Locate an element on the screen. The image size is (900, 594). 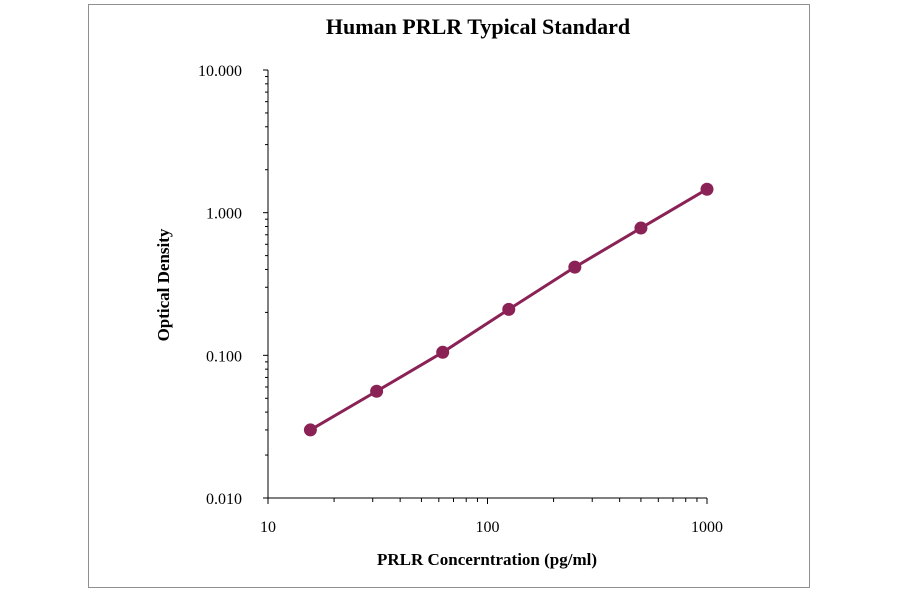
y-tick-label: 0.010 is located at coordinates (224, 499).